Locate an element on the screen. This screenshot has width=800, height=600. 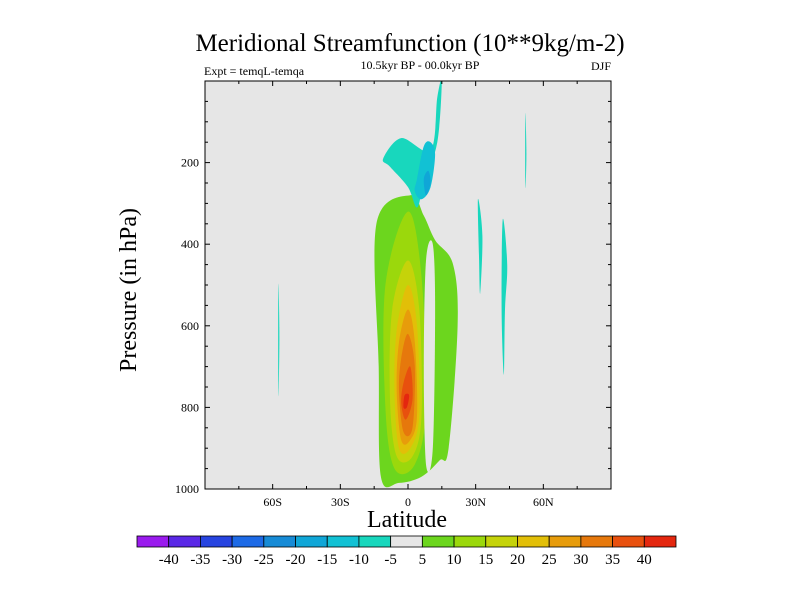
contour-east-filament is located at coordinates (504, 296).